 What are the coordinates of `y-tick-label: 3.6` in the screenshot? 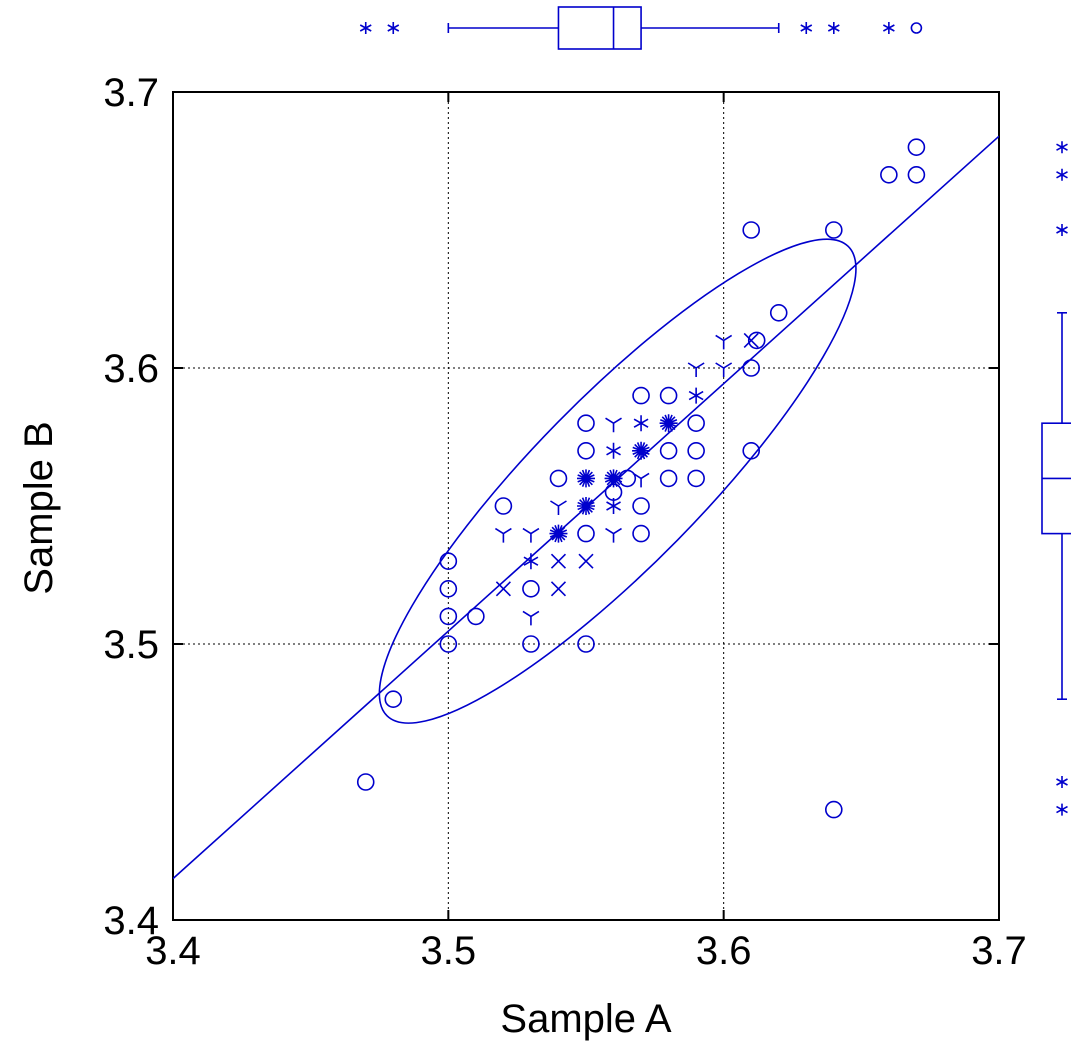 It's located at (131, 369).